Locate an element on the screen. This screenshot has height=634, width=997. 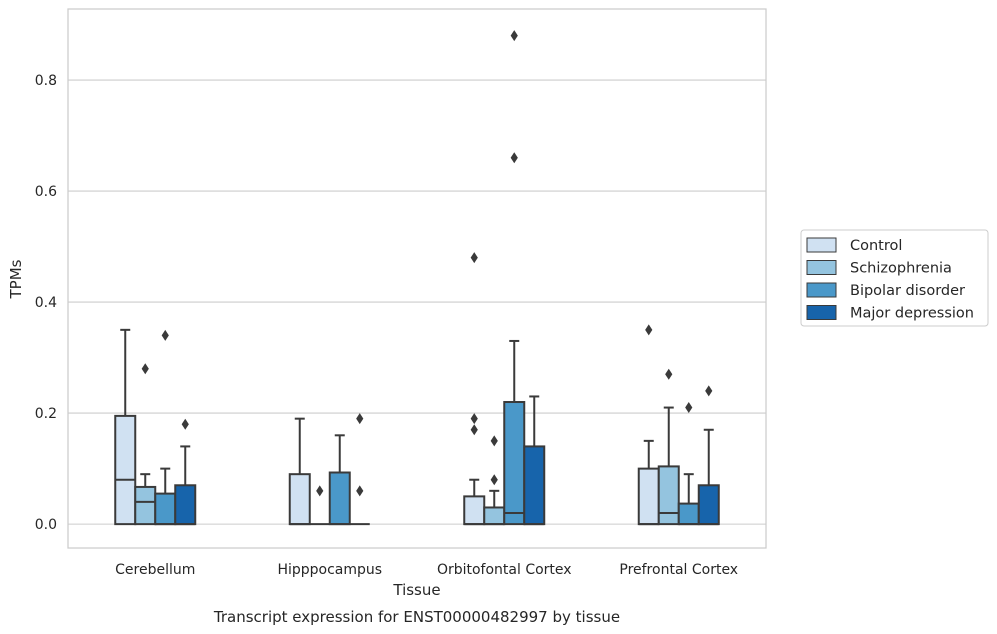
legend-label-2: Schizophrenia is located at coordinates (901, 269).